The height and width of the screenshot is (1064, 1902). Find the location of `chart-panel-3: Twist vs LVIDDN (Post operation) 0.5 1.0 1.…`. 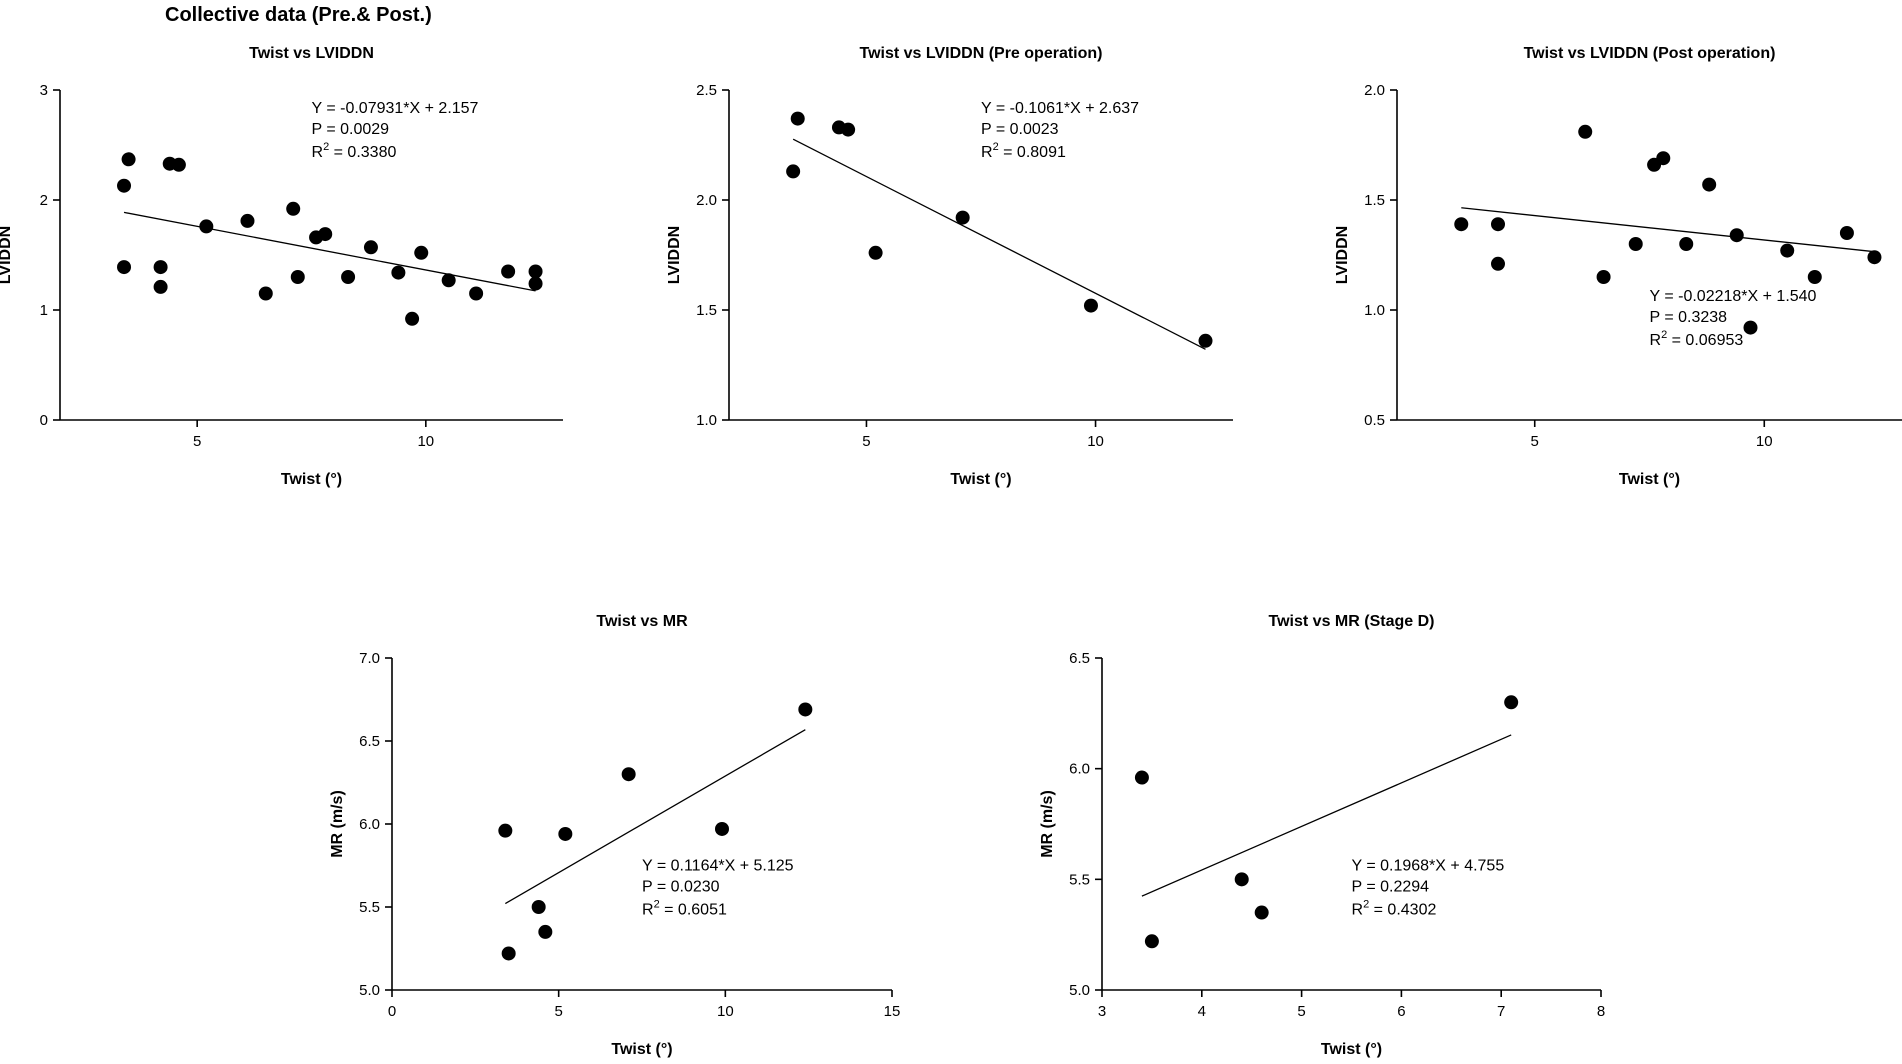

chart-panel-3: Twist vs LVIDDN (Post operation) 0.5 1.0 1.… is located at coordinates (1618, 266).